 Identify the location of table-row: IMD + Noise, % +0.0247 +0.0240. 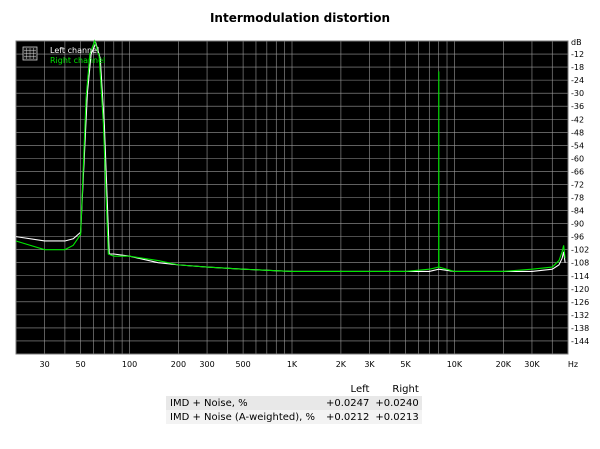
(294, 403).